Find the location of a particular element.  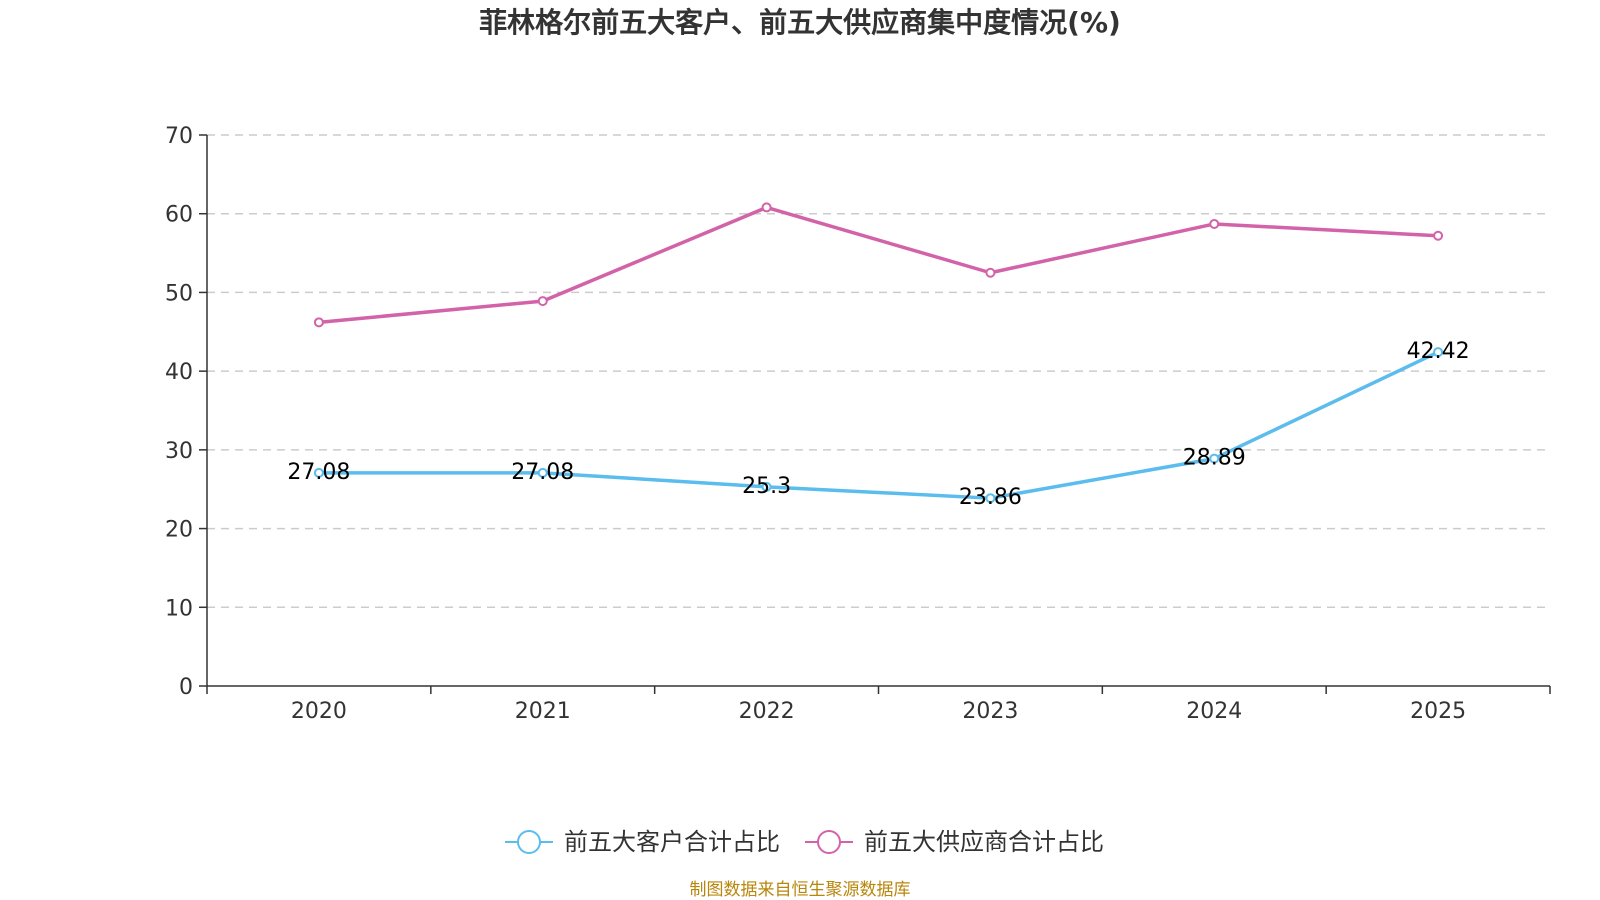

data-label: 23.86 is located at coordinates (990, 497).